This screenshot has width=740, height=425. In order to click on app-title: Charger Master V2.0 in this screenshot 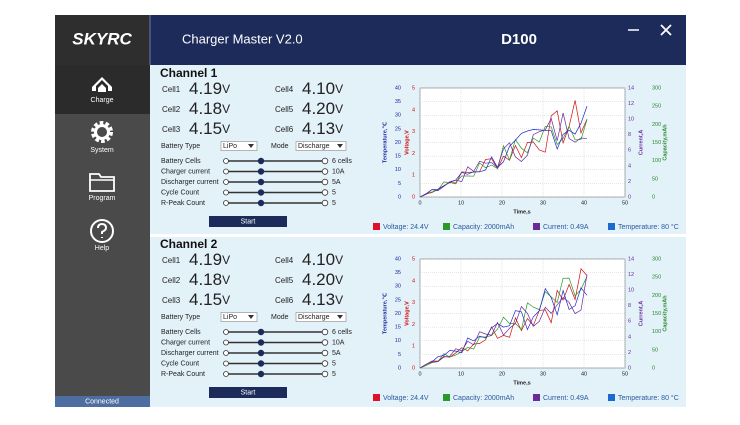, I will do `click(242, 38)`.